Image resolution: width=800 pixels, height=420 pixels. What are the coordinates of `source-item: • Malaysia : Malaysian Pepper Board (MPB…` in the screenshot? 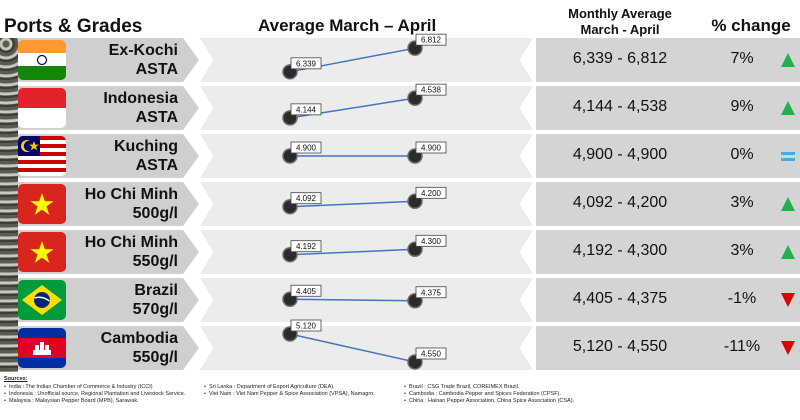 It's located at (71, 401).